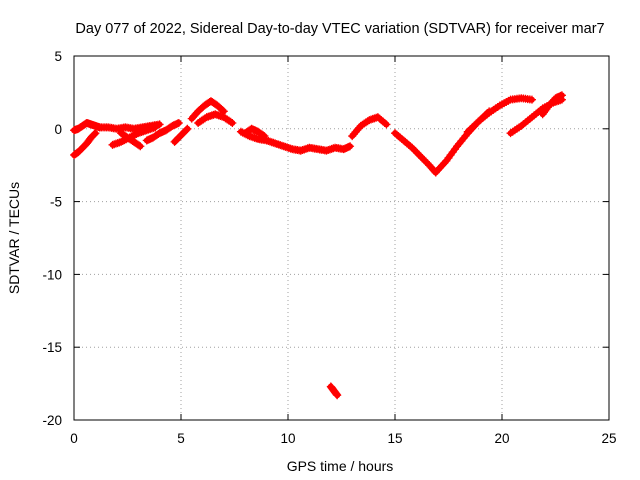 Image resolution: width=640 pixels, height=480 pixels. Describe the element at coordinates (14, 238) in the screenshot. I see `y-axis-label: SDTVAR / TECUs` at that location.